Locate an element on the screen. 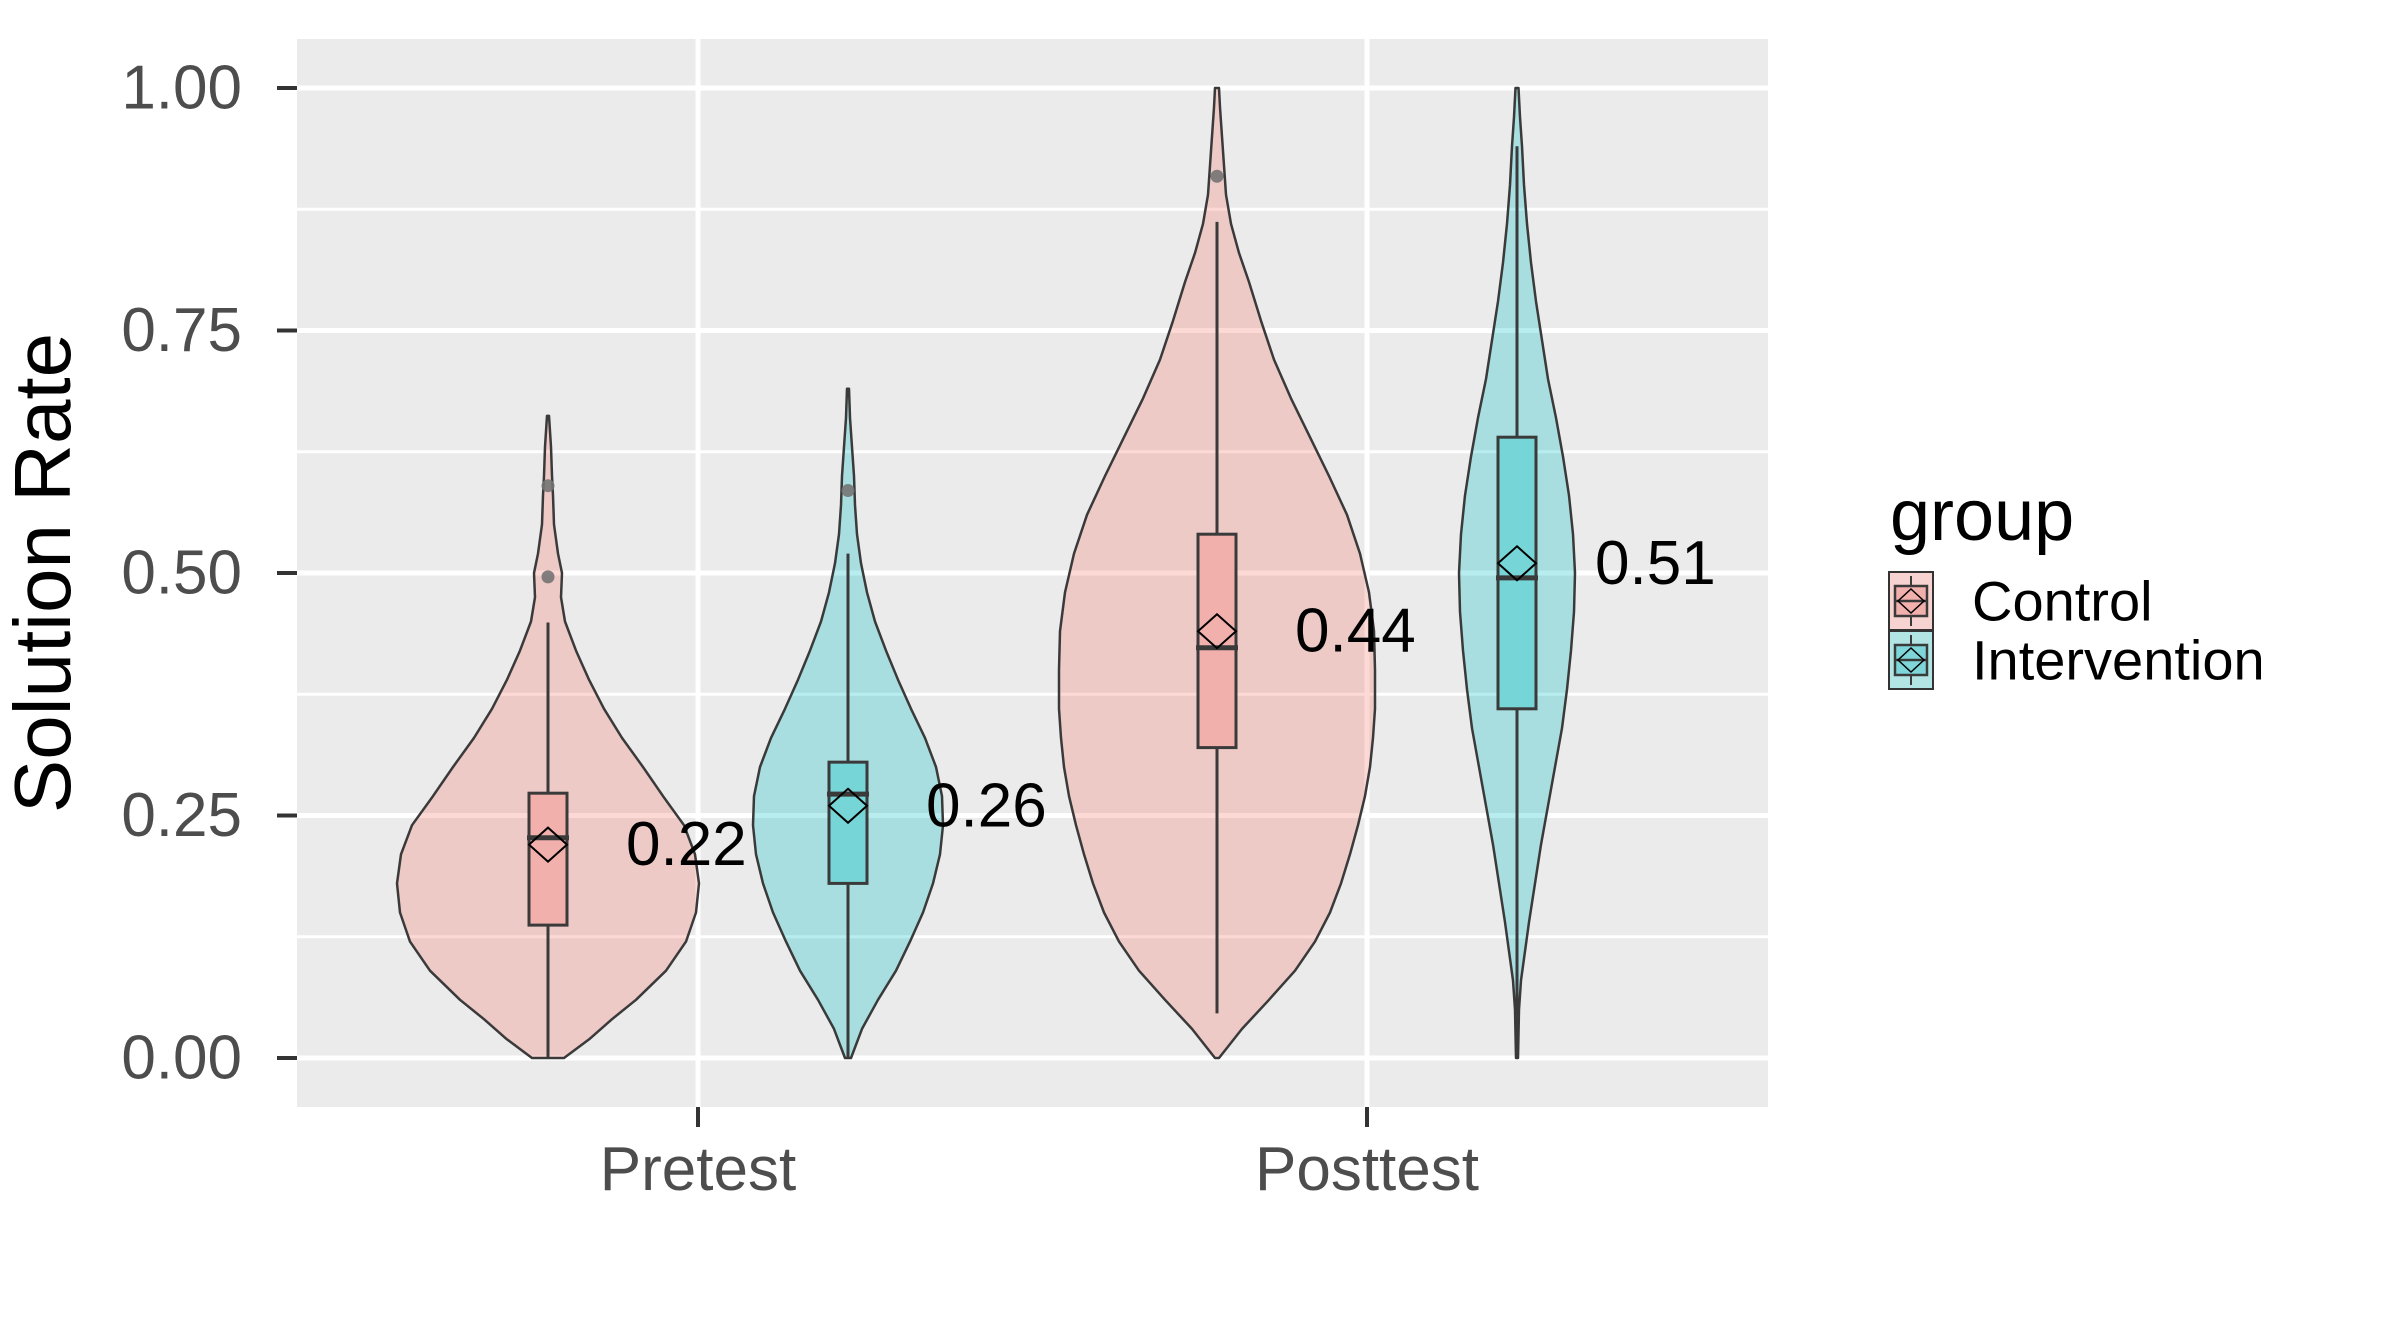  legend-title: group is located at coordinates (1982, 516).